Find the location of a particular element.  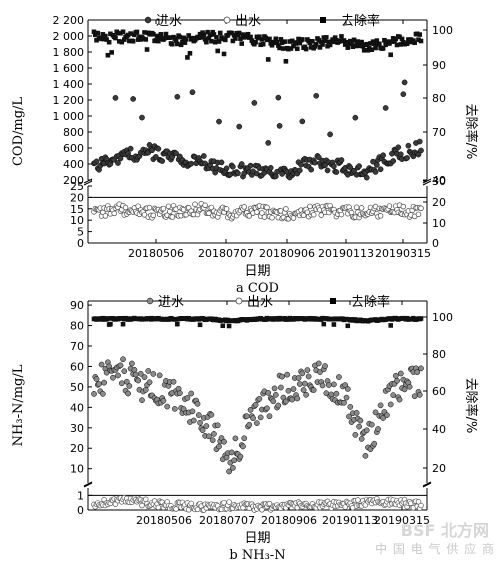

legend-effluent-label: 出水 is located at coordinates (260, 302).